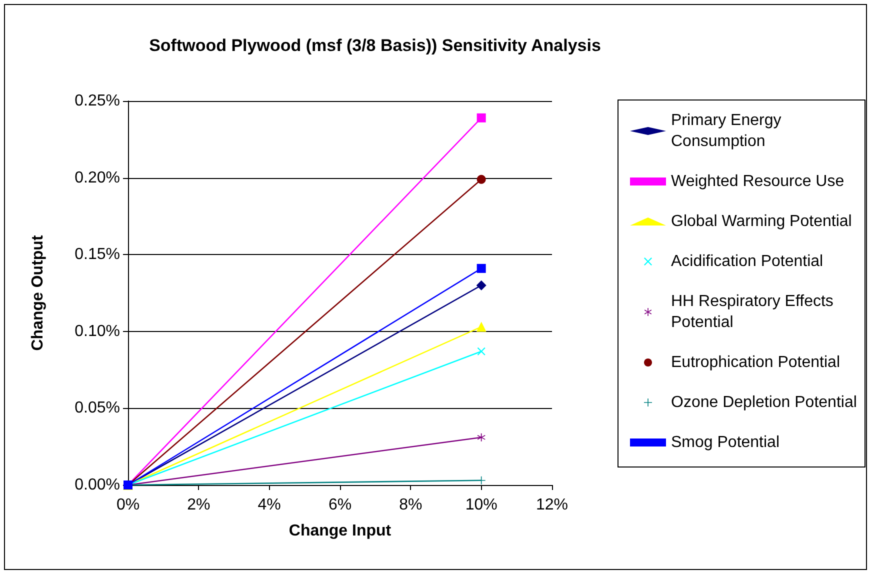 This screenshot has height=576, width=873. What do you see at coordinates (552, 505) in the screenshot?
I see `x-tick-label: 12%` at bounding box center [552, 505].